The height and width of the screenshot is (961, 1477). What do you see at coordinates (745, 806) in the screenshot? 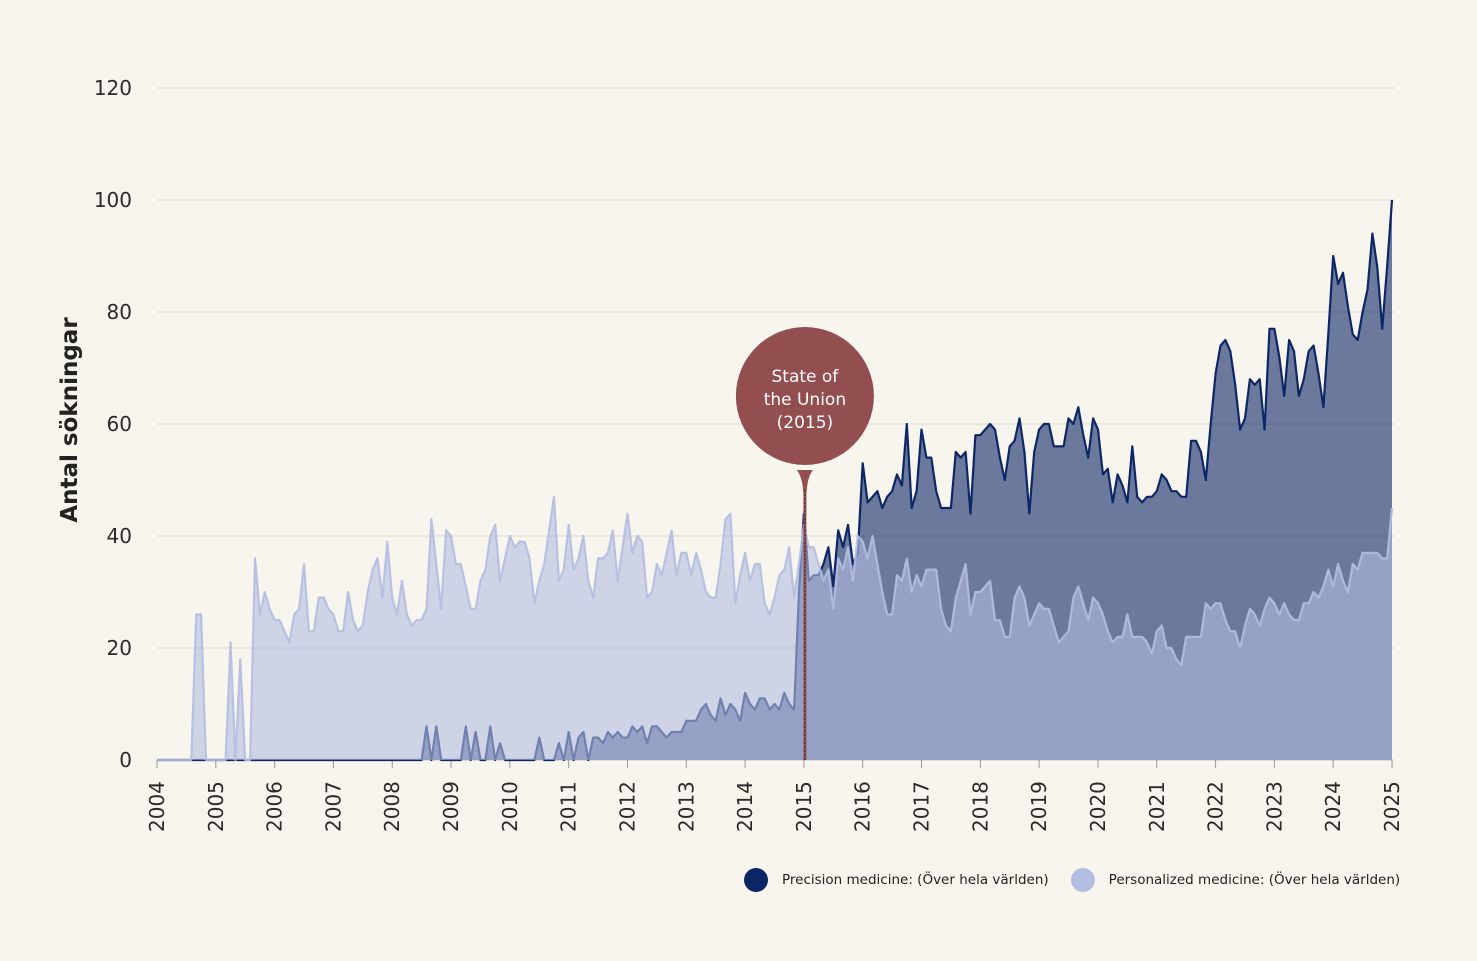
I see `x-tick-label: 2014` at bounding box center [745, 806].